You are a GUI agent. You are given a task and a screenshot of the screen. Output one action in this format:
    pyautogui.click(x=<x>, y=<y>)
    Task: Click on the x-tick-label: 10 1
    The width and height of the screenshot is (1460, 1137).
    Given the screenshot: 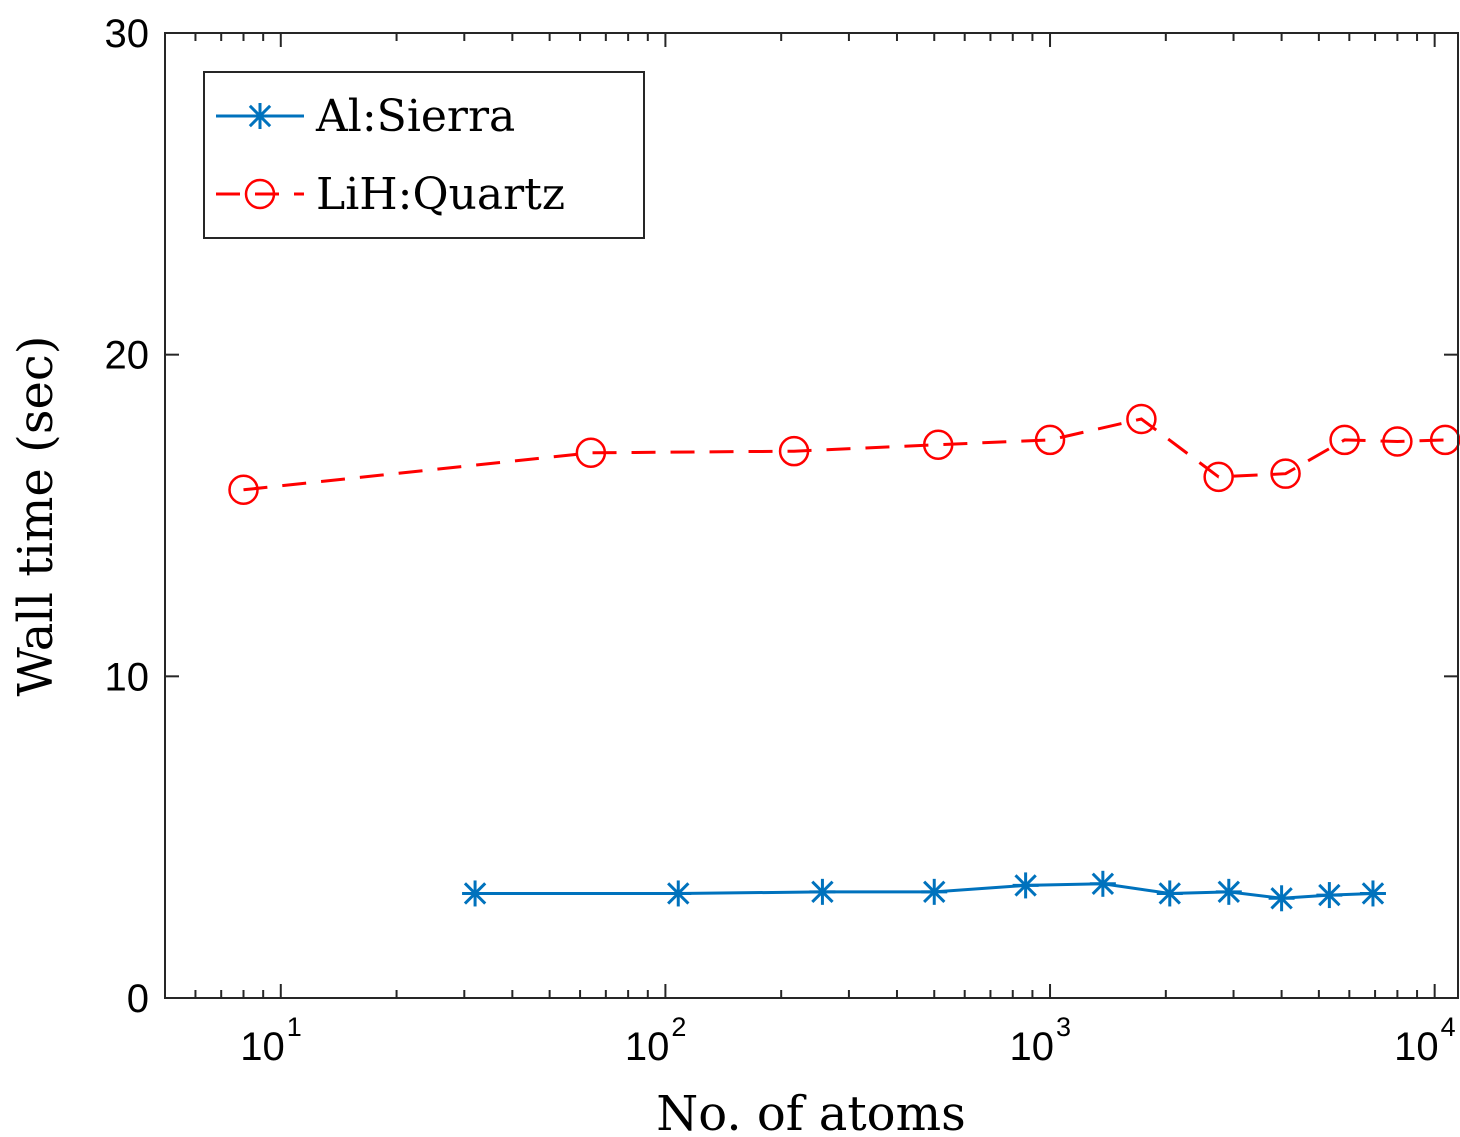 What is the action you would take?
    pyautogui.click(x=271, y=1040)
    